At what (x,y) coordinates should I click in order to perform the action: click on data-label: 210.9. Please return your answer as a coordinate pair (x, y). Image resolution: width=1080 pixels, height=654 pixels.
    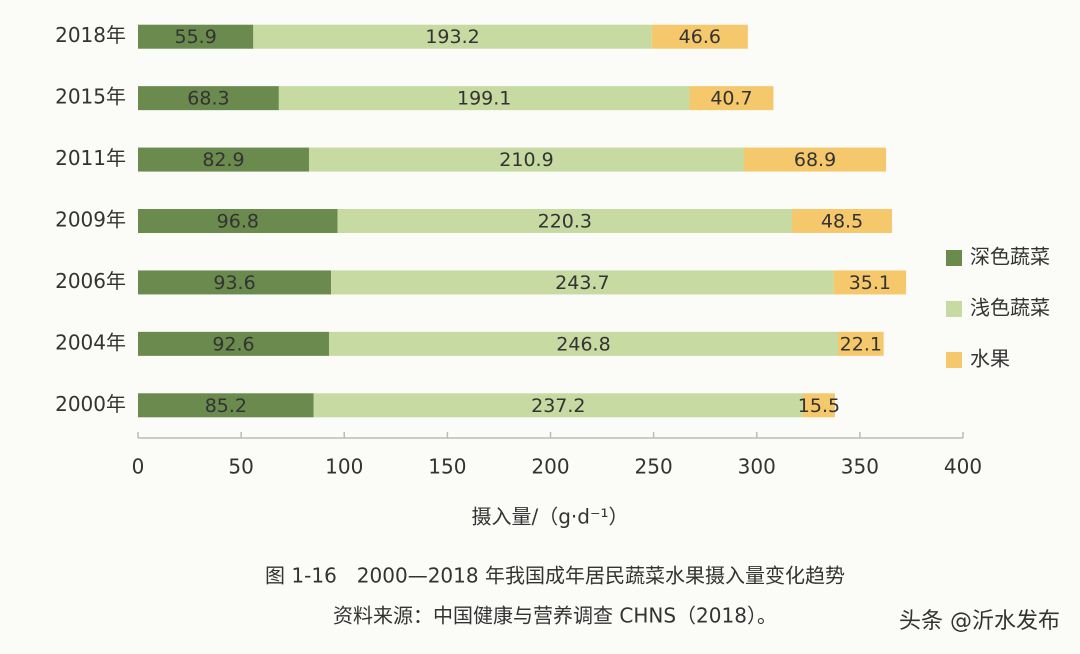
    Looking at the image, I should click on (526, 160).